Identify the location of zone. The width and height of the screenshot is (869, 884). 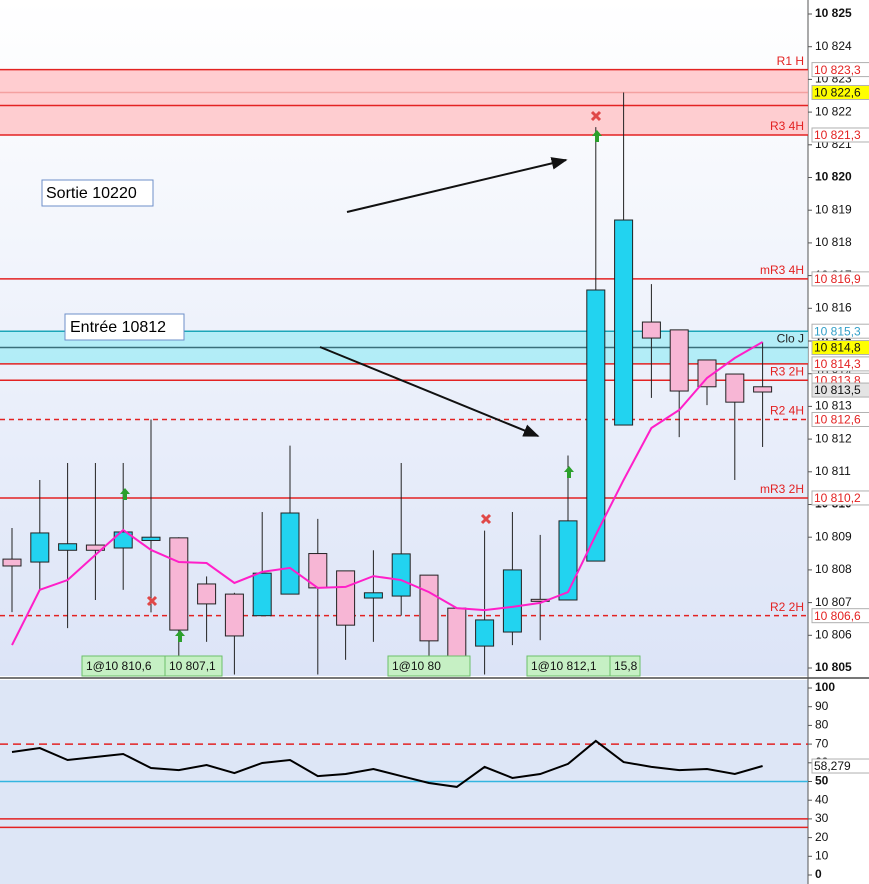
(404, 102).